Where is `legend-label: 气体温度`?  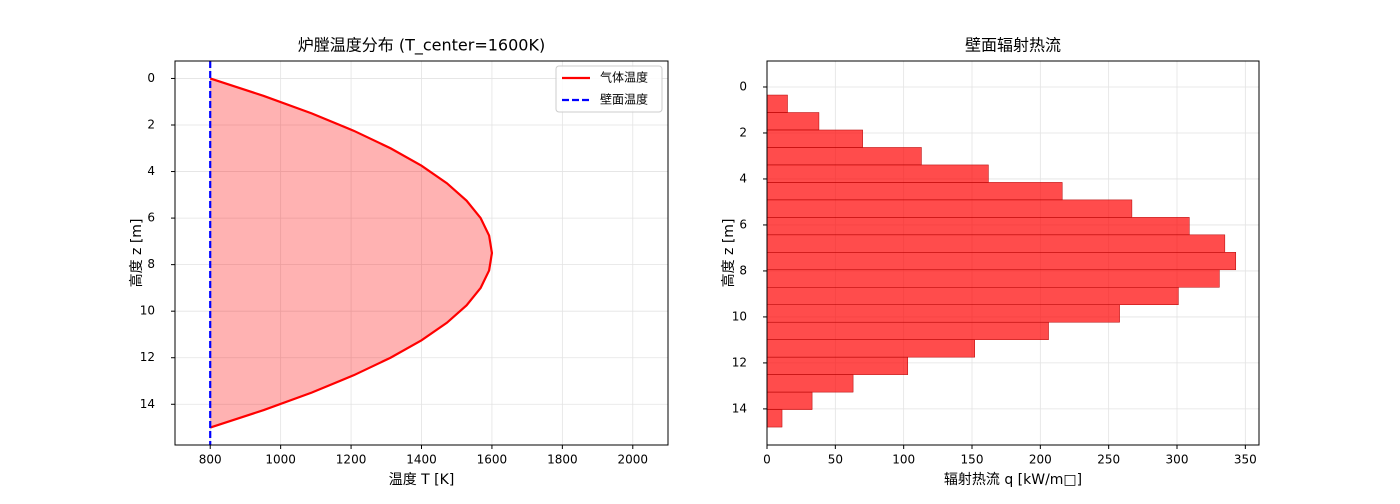
legend-label: 气体温度 is located at coordinates (624, 77).